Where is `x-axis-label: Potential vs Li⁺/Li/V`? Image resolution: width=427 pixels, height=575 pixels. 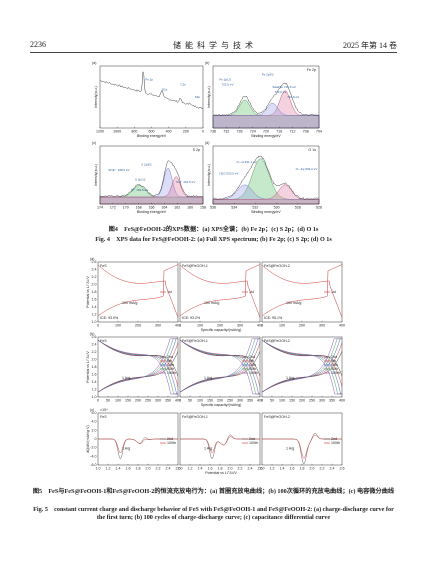 x-axis-label: Potential vs Li⁺/Li/V is located at coordinates (221, 473).